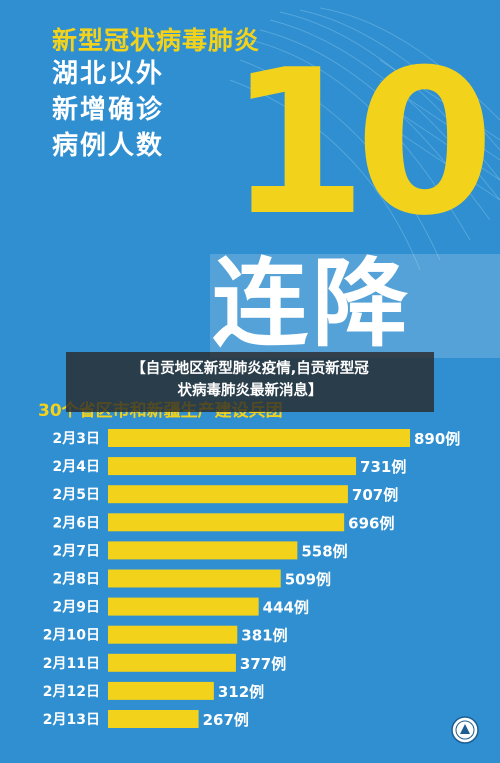  I want to click on category-label: 2月4日, so click(76, 467).